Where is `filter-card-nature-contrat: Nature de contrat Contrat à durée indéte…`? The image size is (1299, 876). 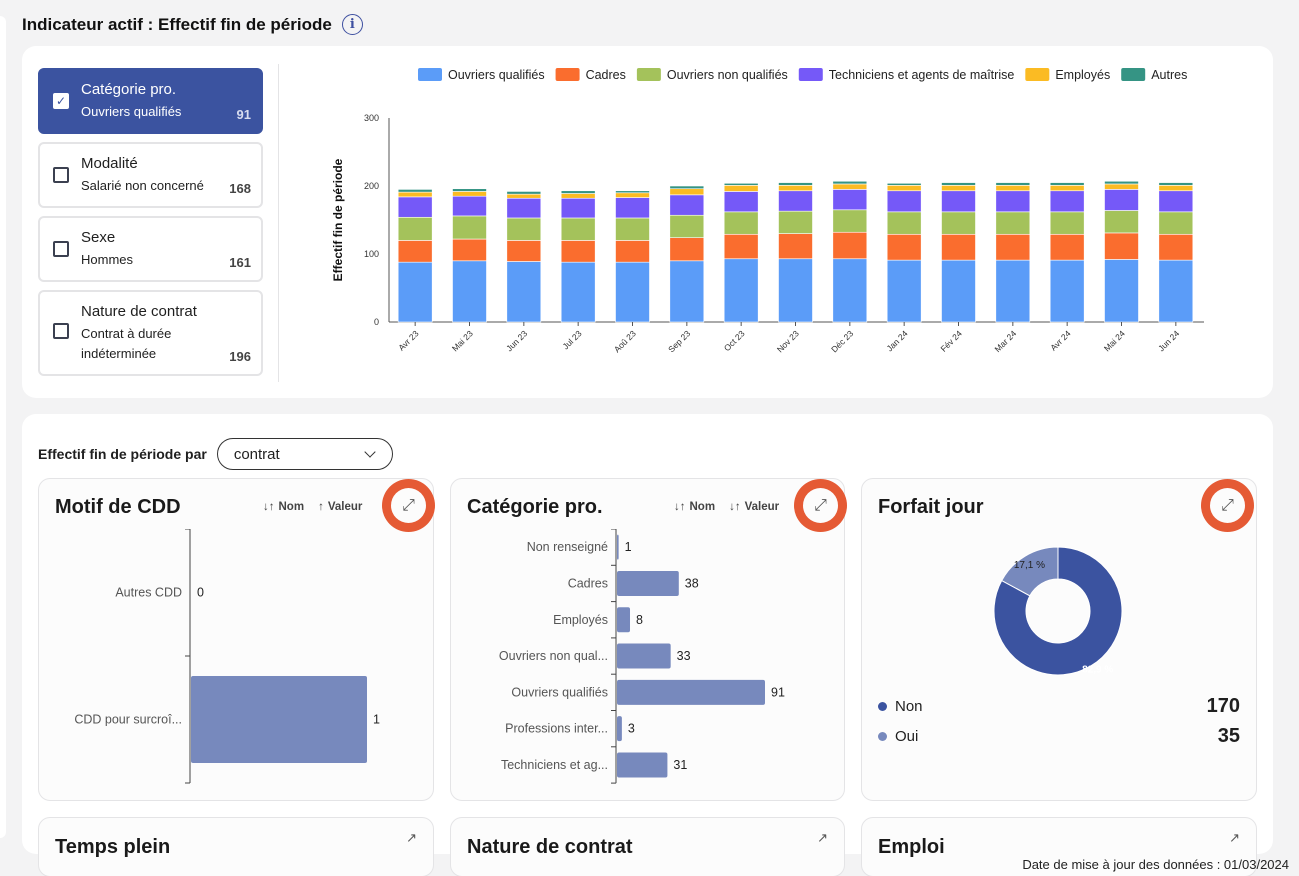 filter-card-nature-contrat: Nature de contrat Contrat à durée indéte… is located at coordinates (150, 333).